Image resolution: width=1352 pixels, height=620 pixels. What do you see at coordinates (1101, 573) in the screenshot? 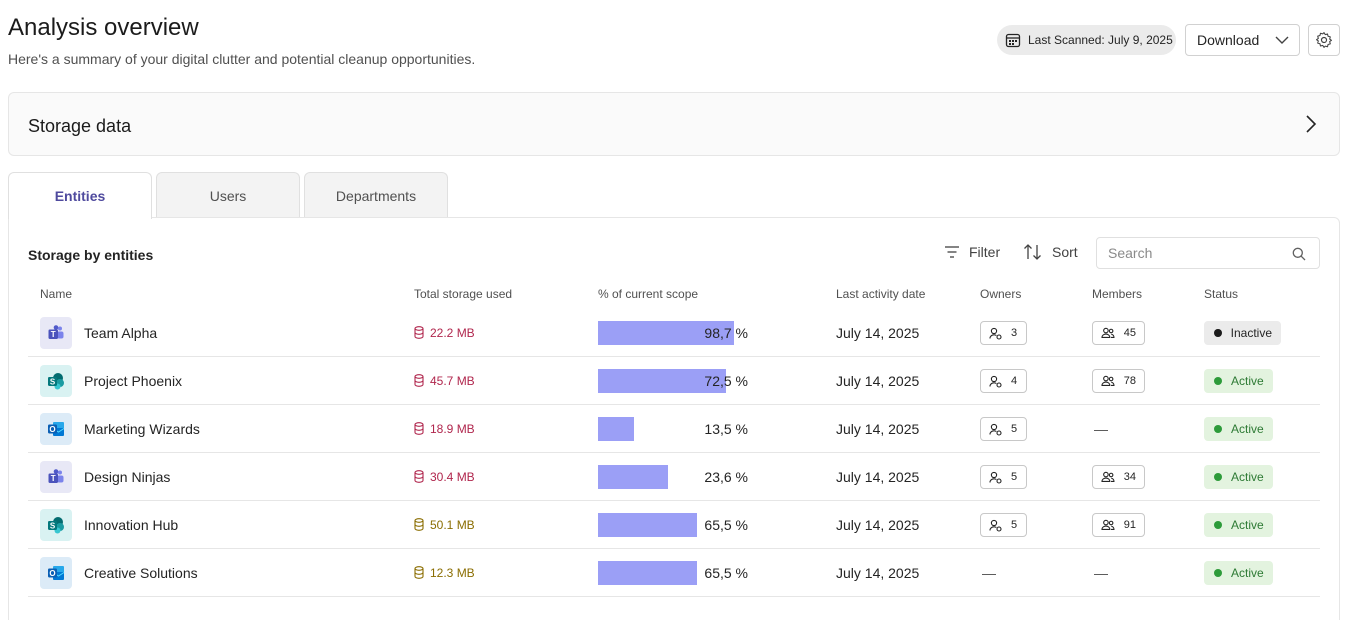
I see `members-empty: —` at bounding box center [1101, 573].